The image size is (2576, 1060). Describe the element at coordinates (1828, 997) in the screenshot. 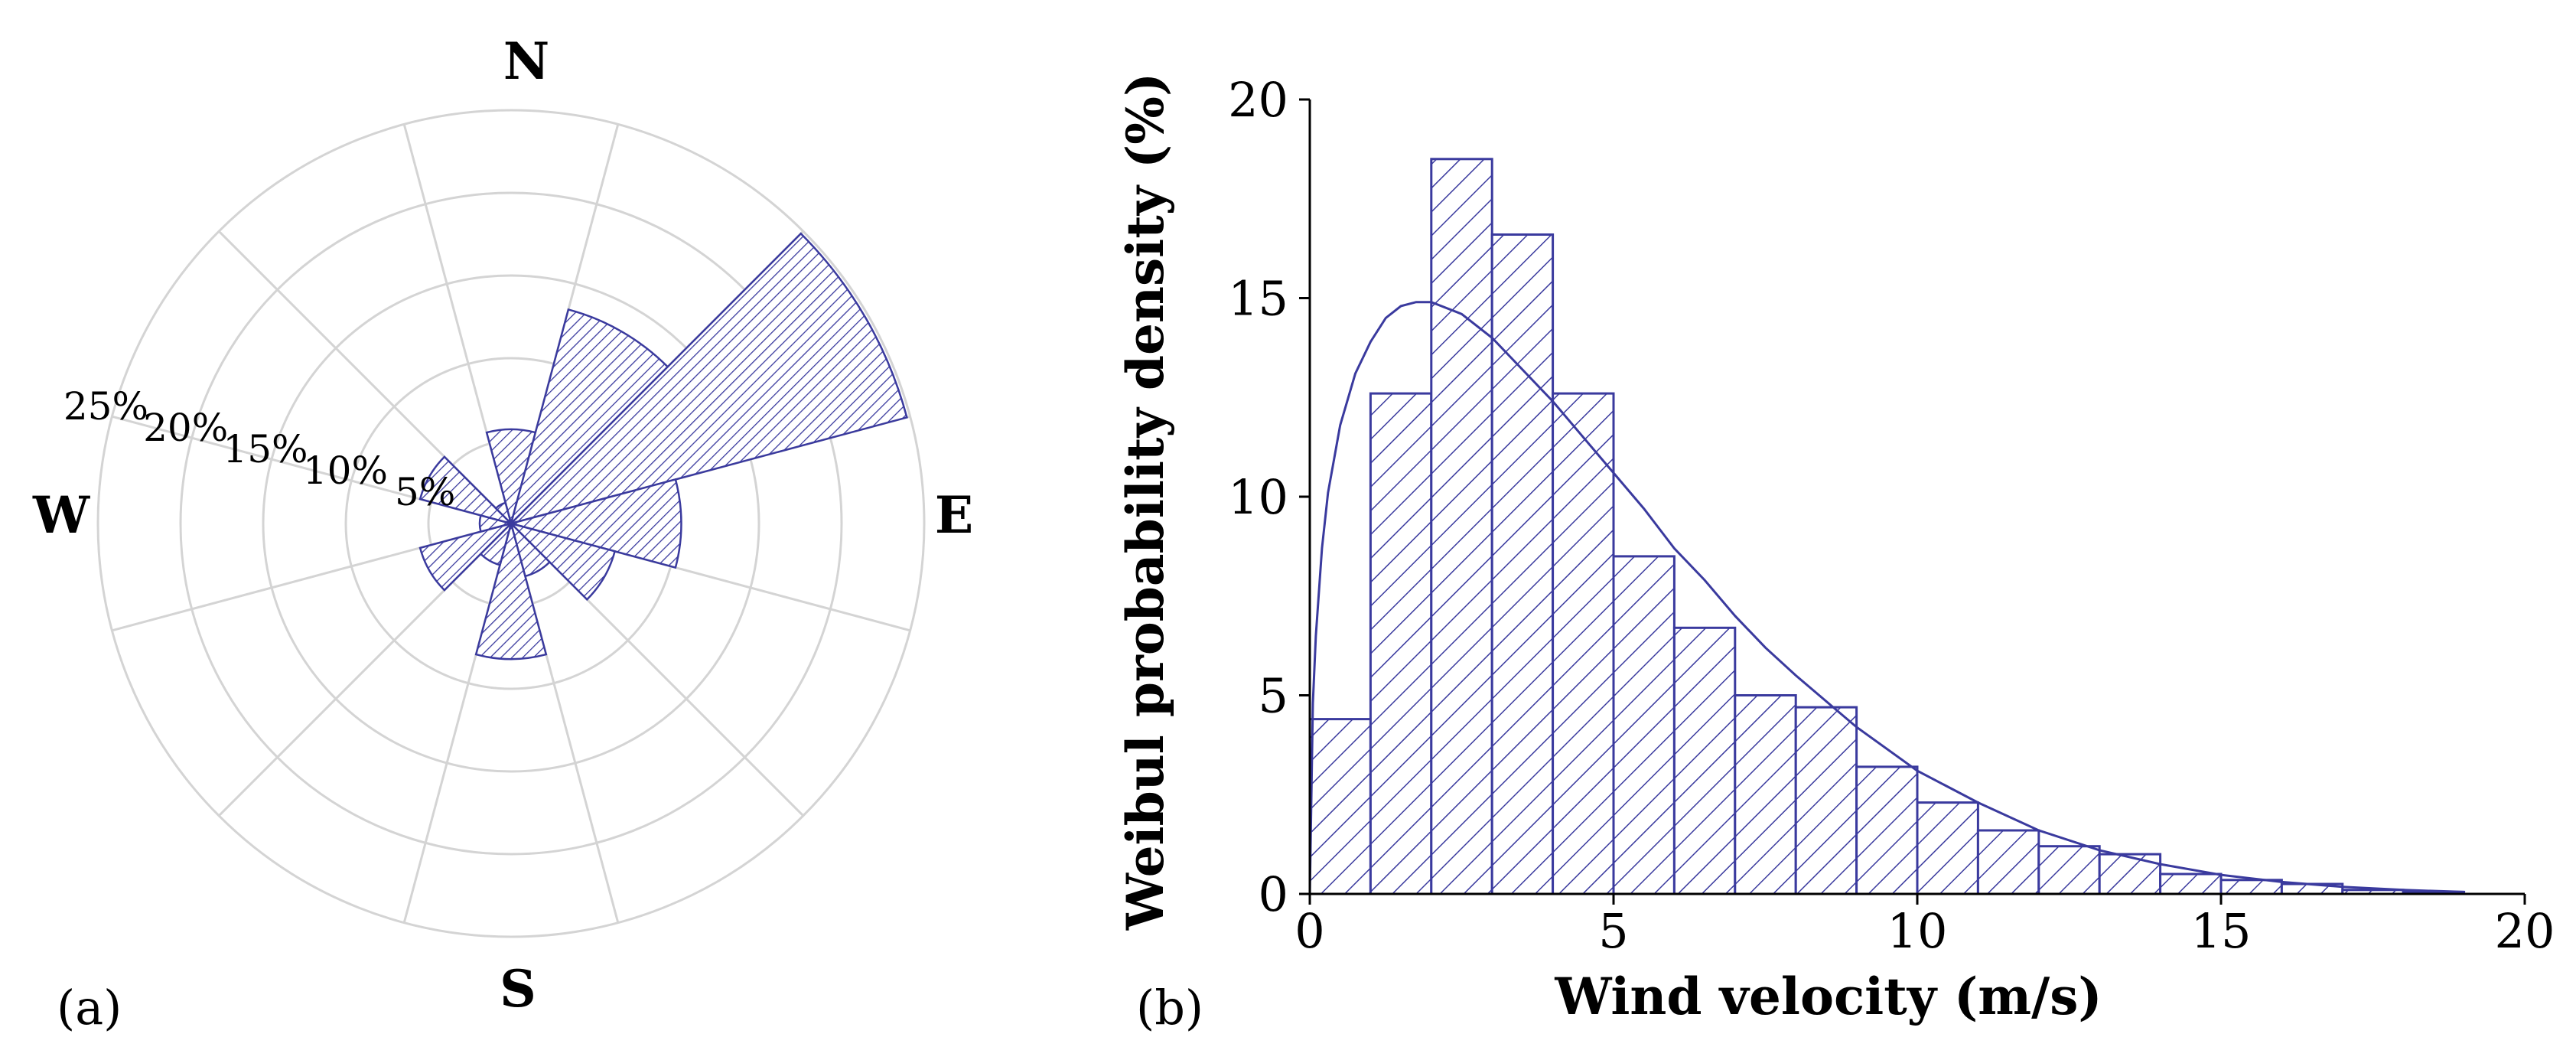

I see `x-axis-title: Wind velocity (m/s)` at that location.